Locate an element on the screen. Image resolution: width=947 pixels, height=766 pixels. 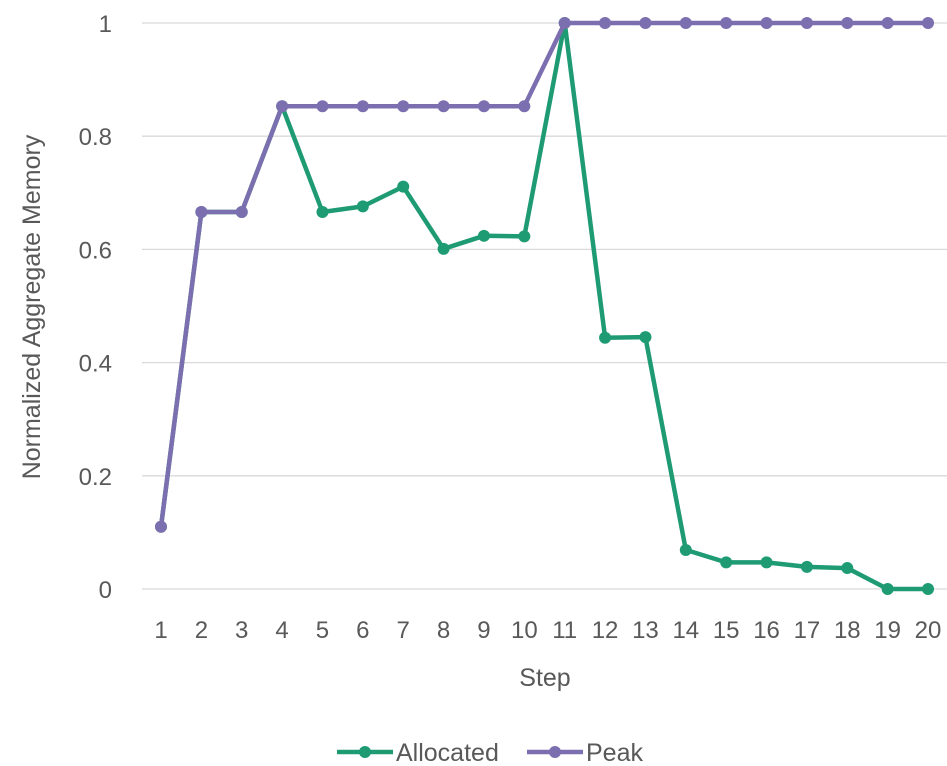
legend-item: Allocated is located at coordinates (418, 752).